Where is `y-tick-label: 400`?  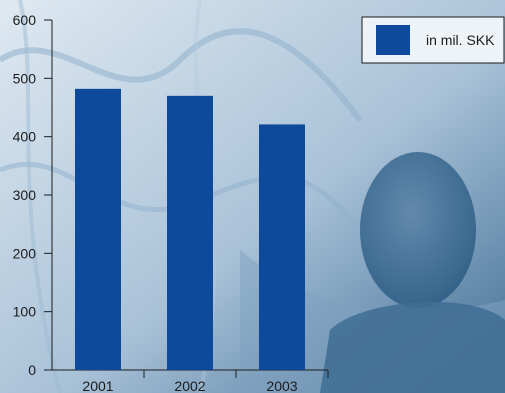
y-tick-label: 400 is located at coordinates (25, 137).